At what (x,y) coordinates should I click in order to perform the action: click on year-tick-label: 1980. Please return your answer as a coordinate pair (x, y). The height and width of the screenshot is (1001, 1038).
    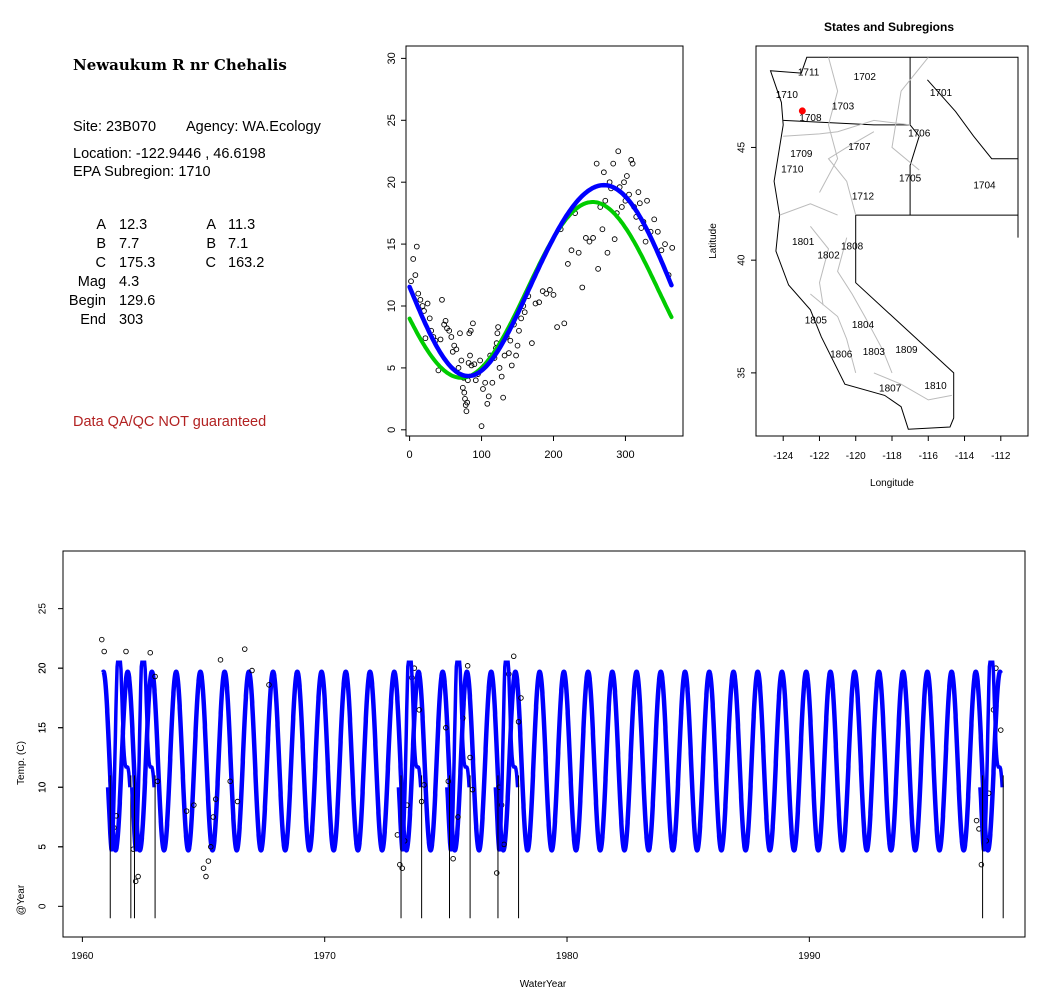
    Looking at the image, I should click on (567, 956).